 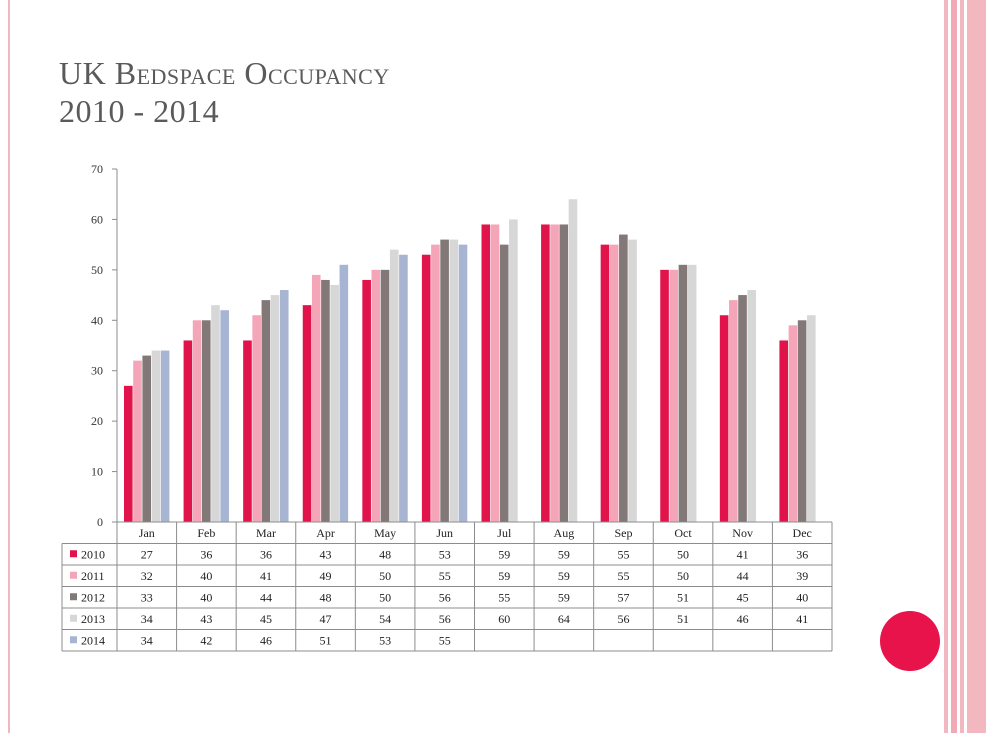 What do you see at coordinates (564, 373) in the screenshot?
I see `bar-2012-Aug` at bounding box center [564, 373].